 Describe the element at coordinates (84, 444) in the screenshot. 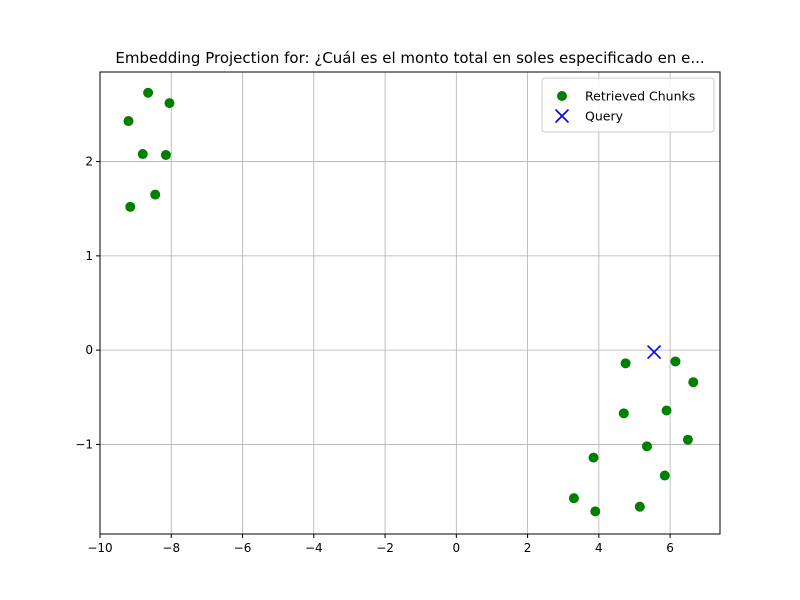

I see `y-tick-label: −1` at that location.